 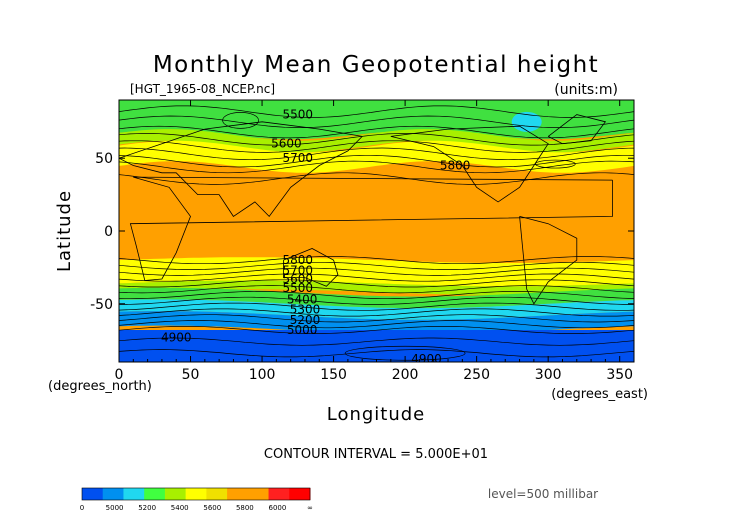 I want to click on chart-title: Monthly Mean Geopotential height, so click(x=376, y=65).